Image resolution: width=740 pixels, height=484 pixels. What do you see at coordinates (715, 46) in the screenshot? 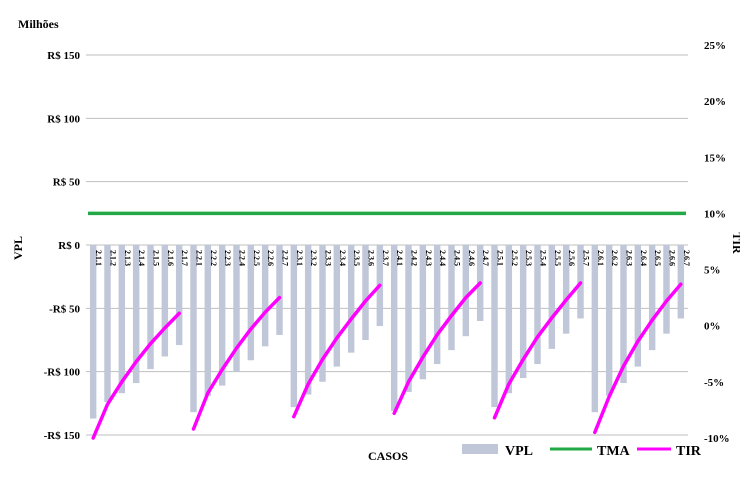
I see `y2-tick-label: 25%` at bounding box center [715, 46].